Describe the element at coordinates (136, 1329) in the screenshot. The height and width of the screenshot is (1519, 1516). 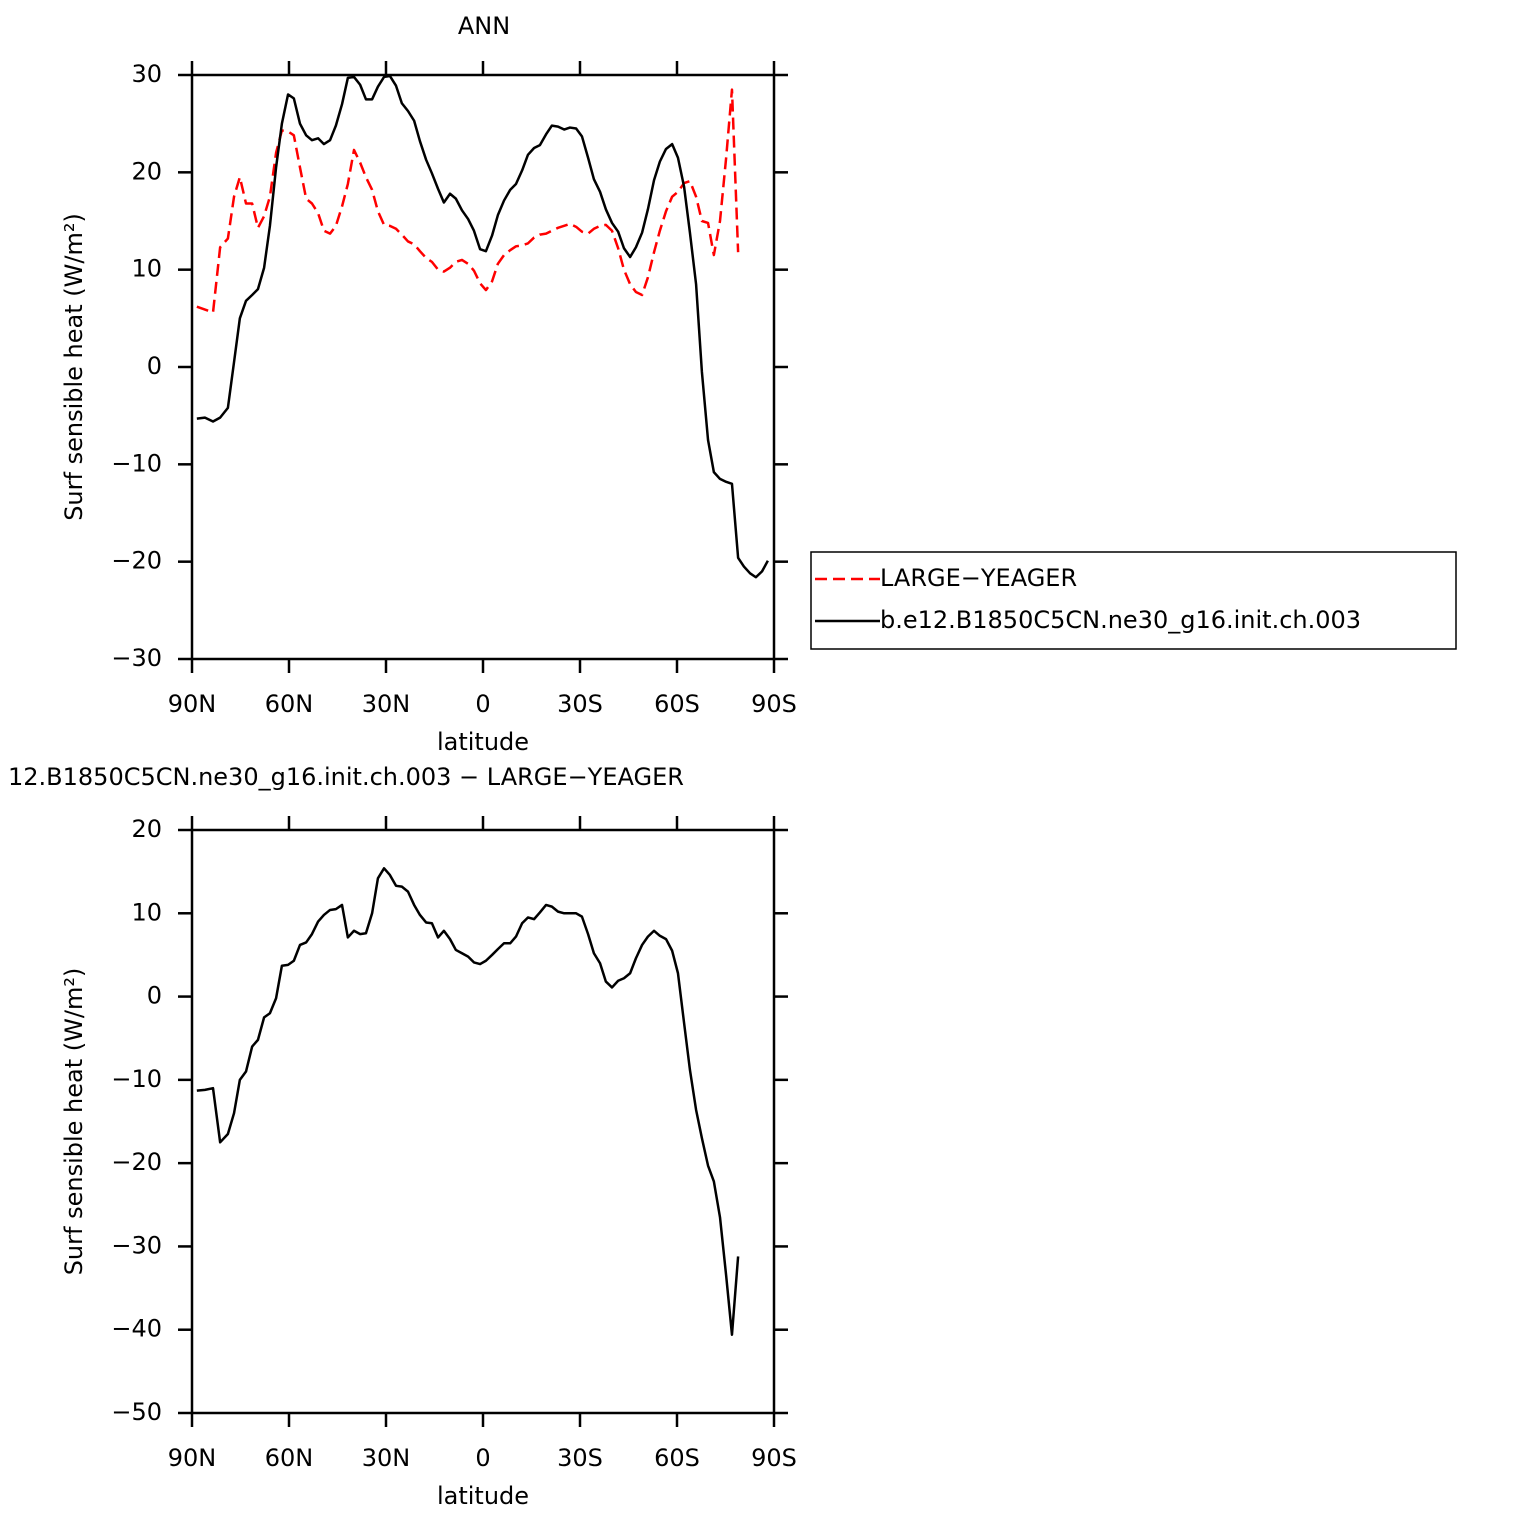
I see `y-tick-label: −40` at that location.